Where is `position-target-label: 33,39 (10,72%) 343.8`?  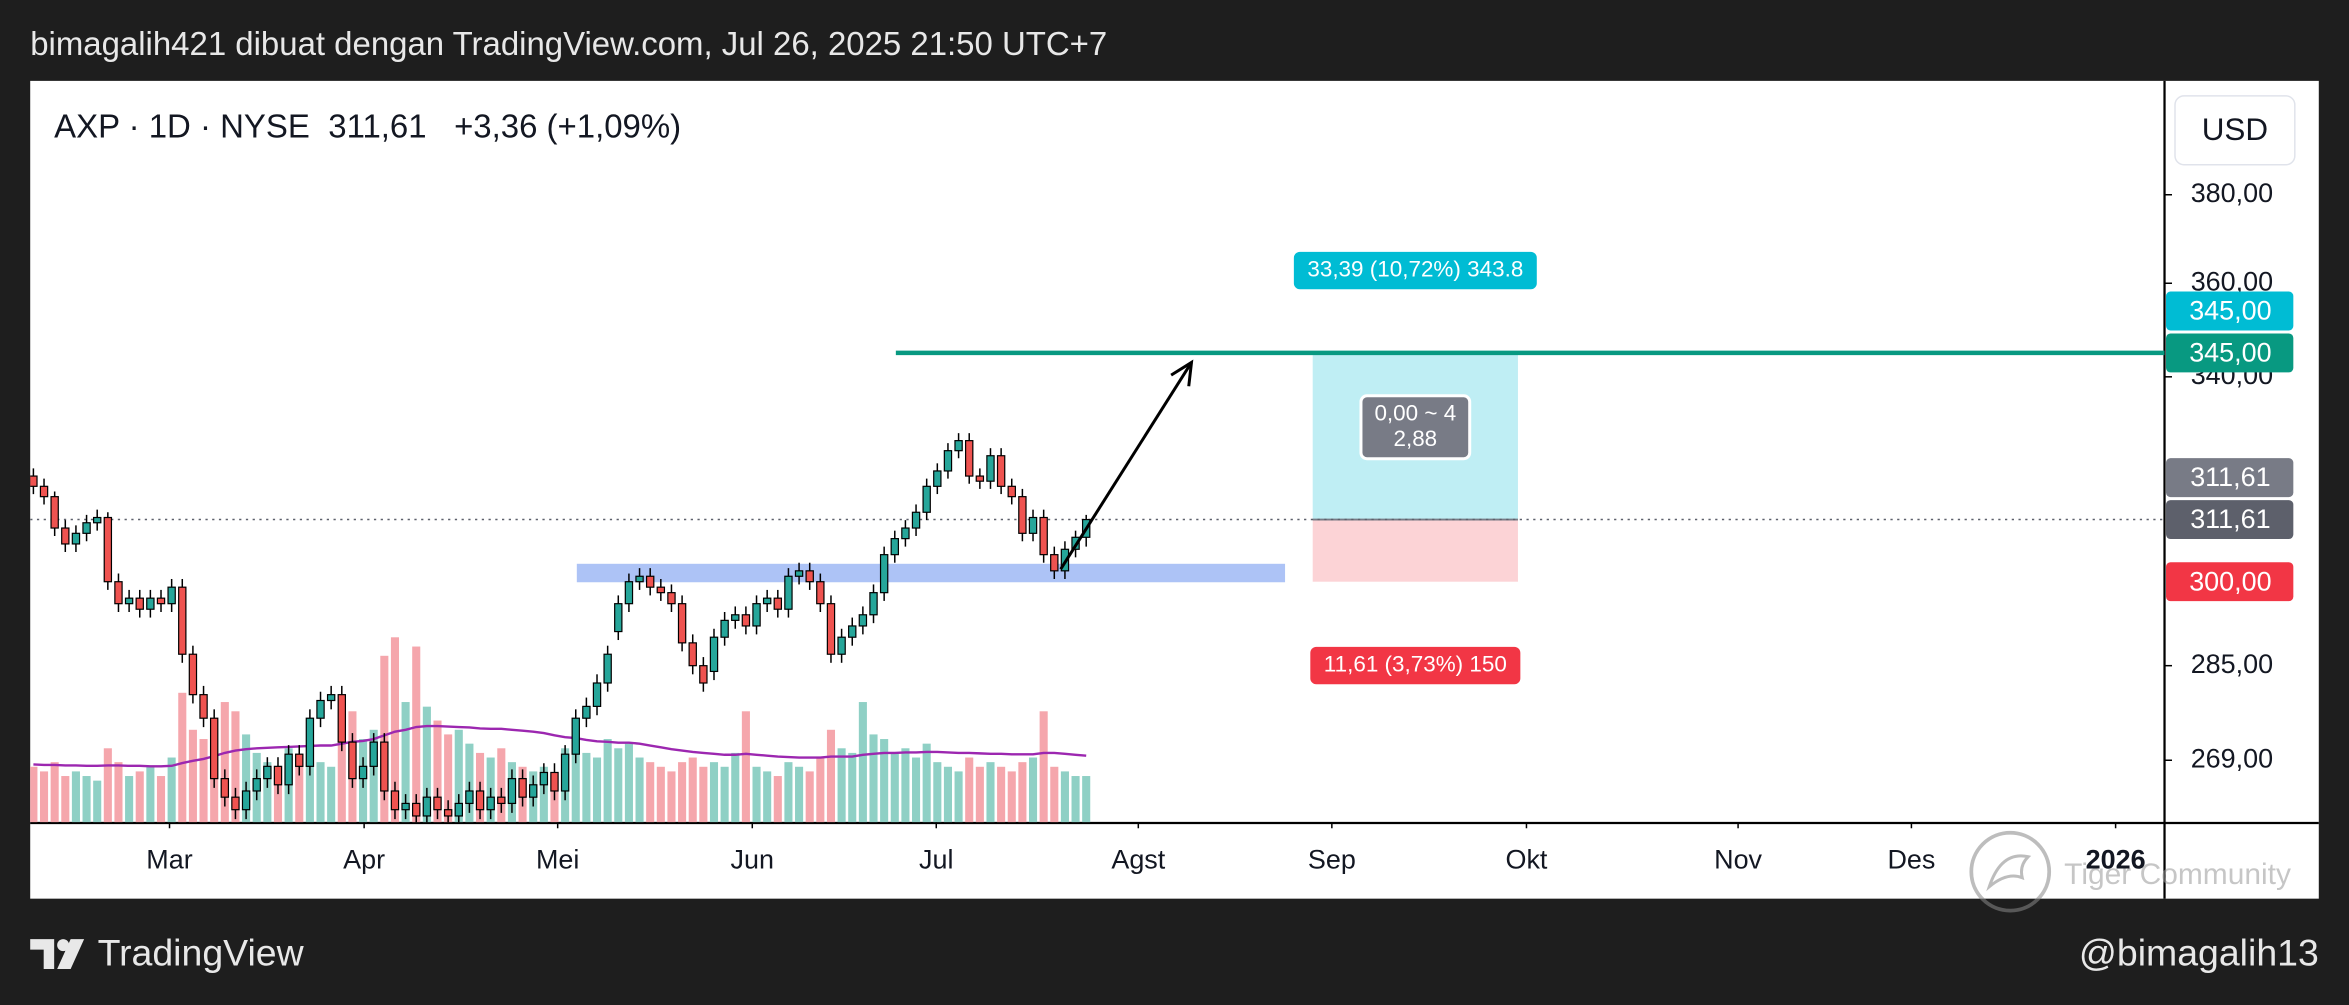 position-target-label: 33,39 (10,72%) 343.8 is located at coordinates (1415, 270).